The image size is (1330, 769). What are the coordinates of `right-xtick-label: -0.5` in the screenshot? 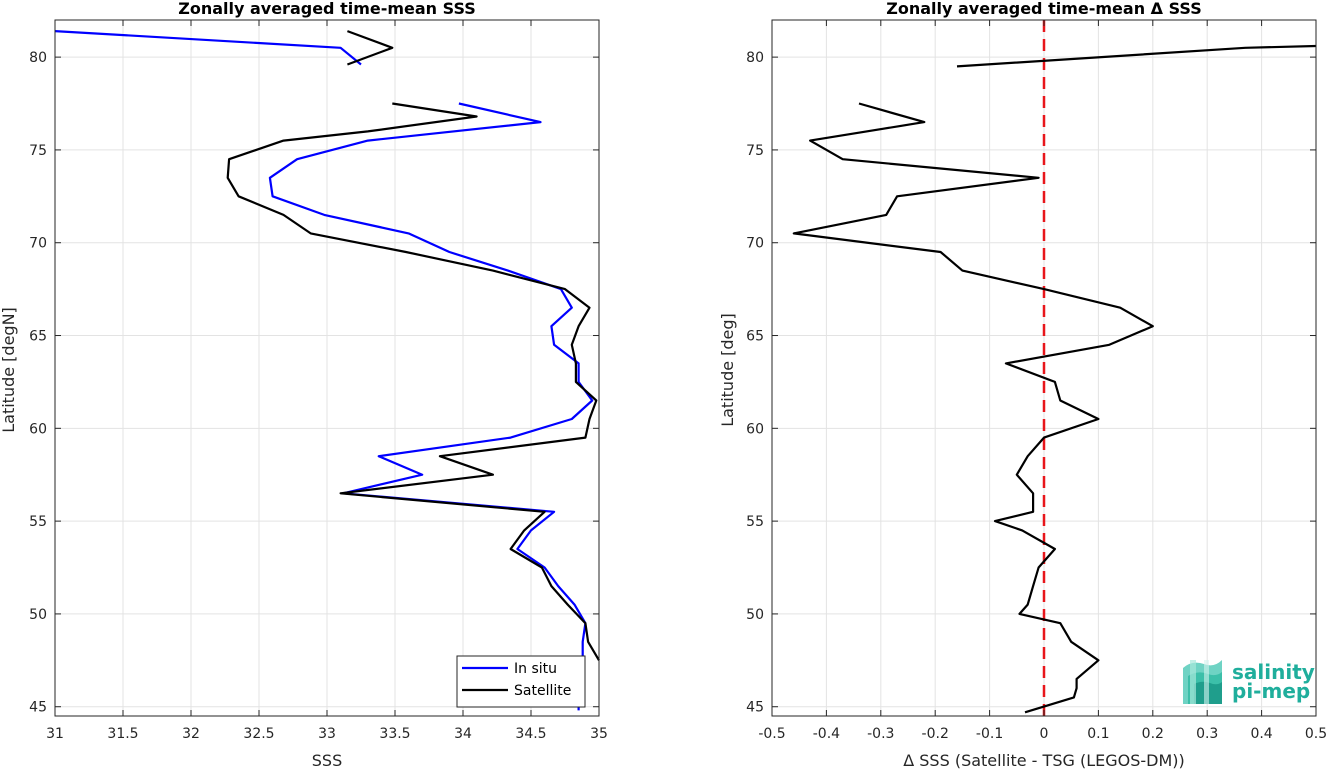 It's located at (771, 734).